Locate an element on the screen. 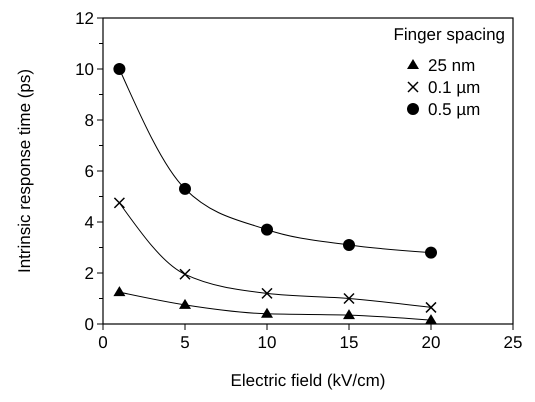  legend-label: 25 nm is located at coordinates (452, 65).